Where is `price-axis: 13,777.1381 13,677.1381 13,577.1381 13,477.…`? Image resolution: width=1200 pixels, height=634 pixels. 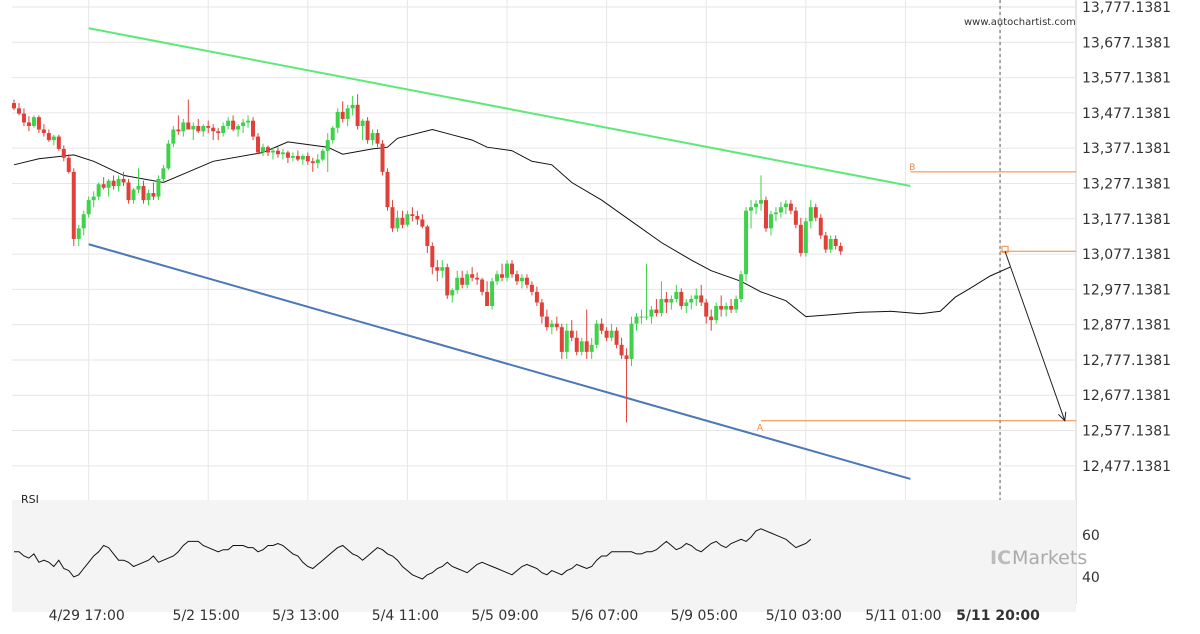
price-axis: 13,777.1381 13,677.1381 13,577.1381 13,477.… is located at coordinates (1126, 293).